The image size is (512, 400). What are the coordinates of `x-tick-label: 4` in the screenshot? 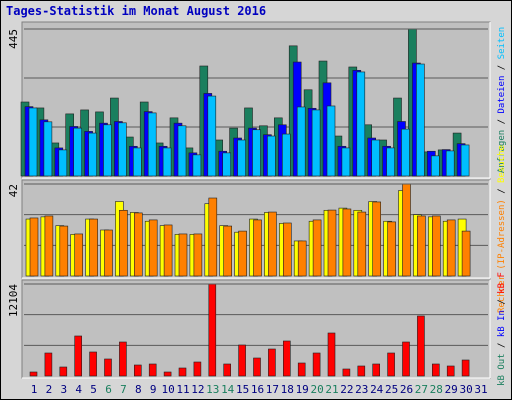 It's located at (78, 389).